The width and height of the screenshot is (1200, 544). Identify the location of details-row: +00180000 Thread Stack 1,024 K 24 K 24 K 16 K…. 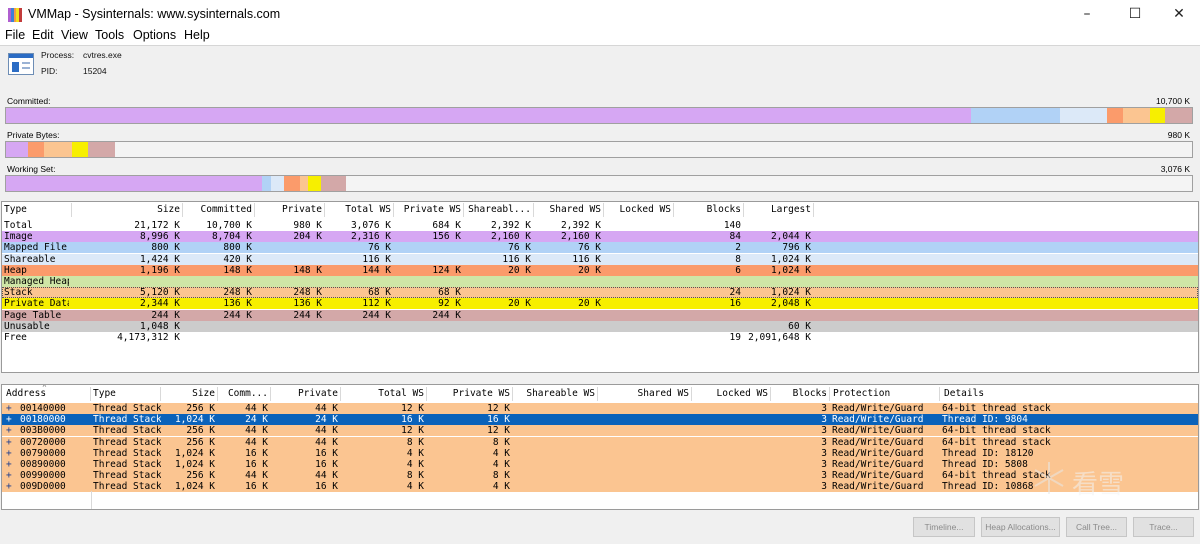
(600, 420).